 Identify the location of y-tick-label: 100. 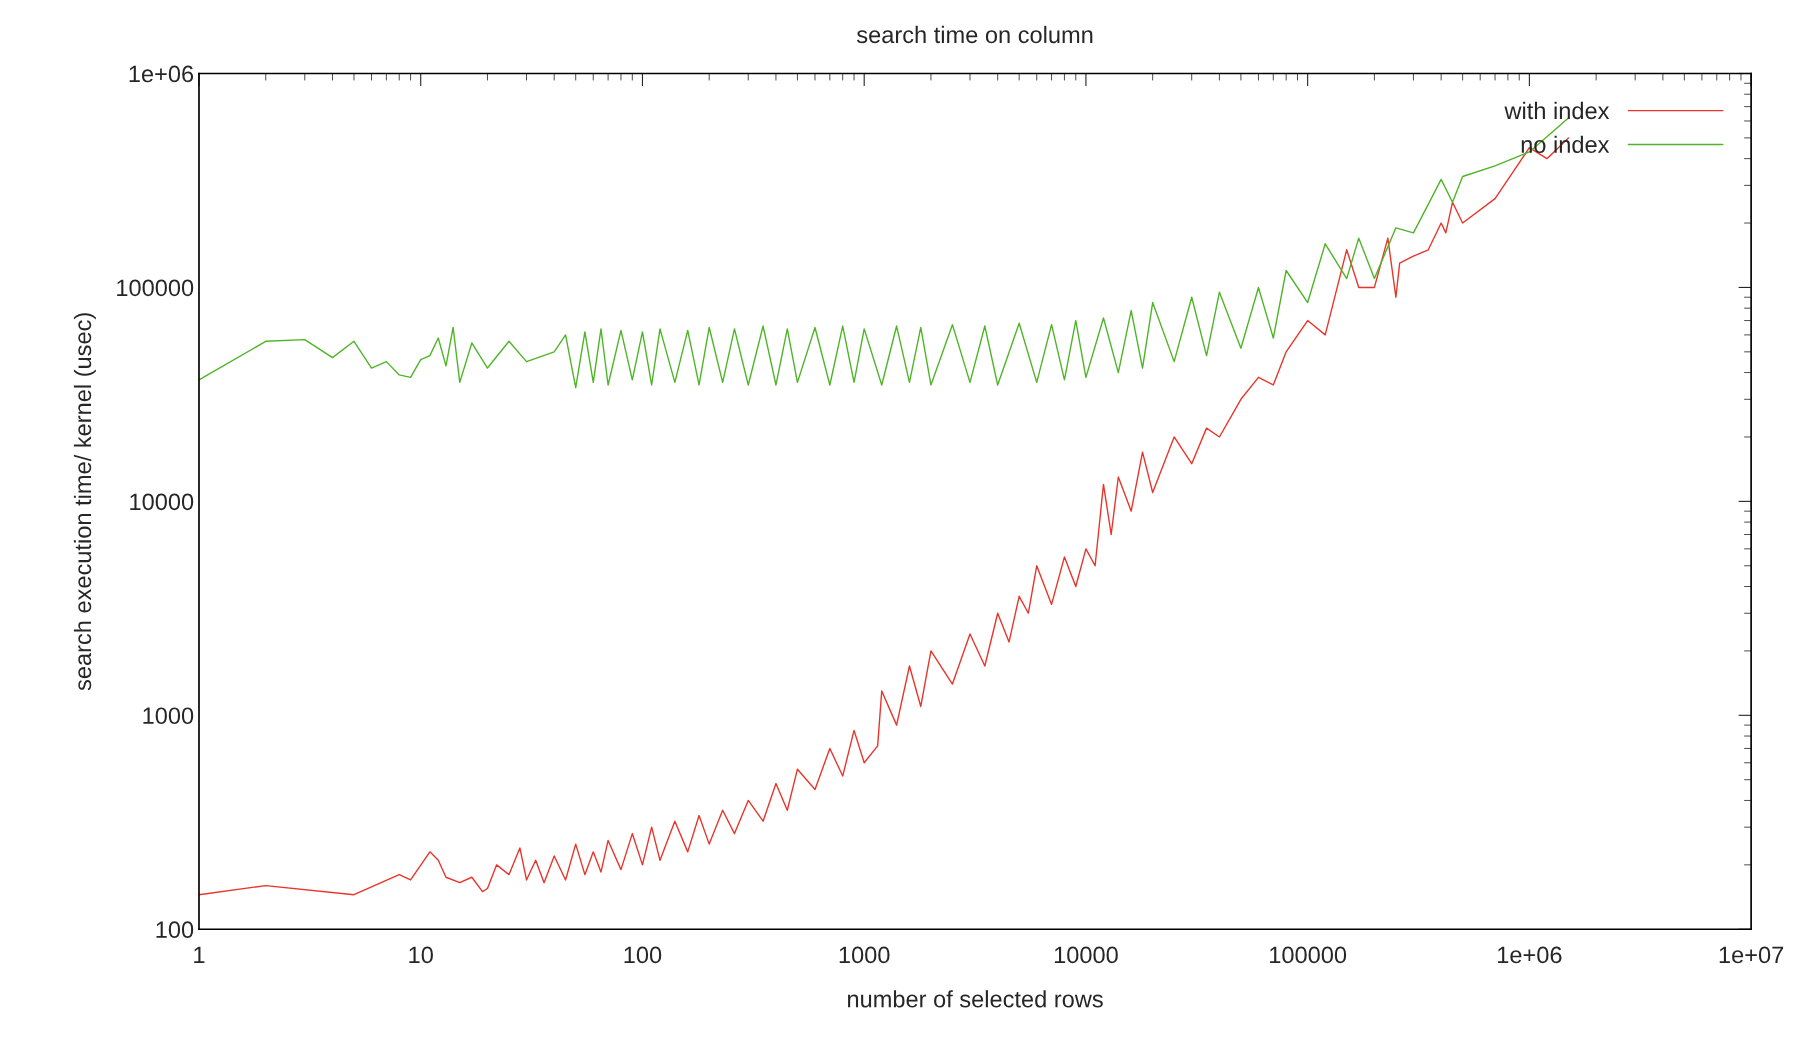
(175, 930).